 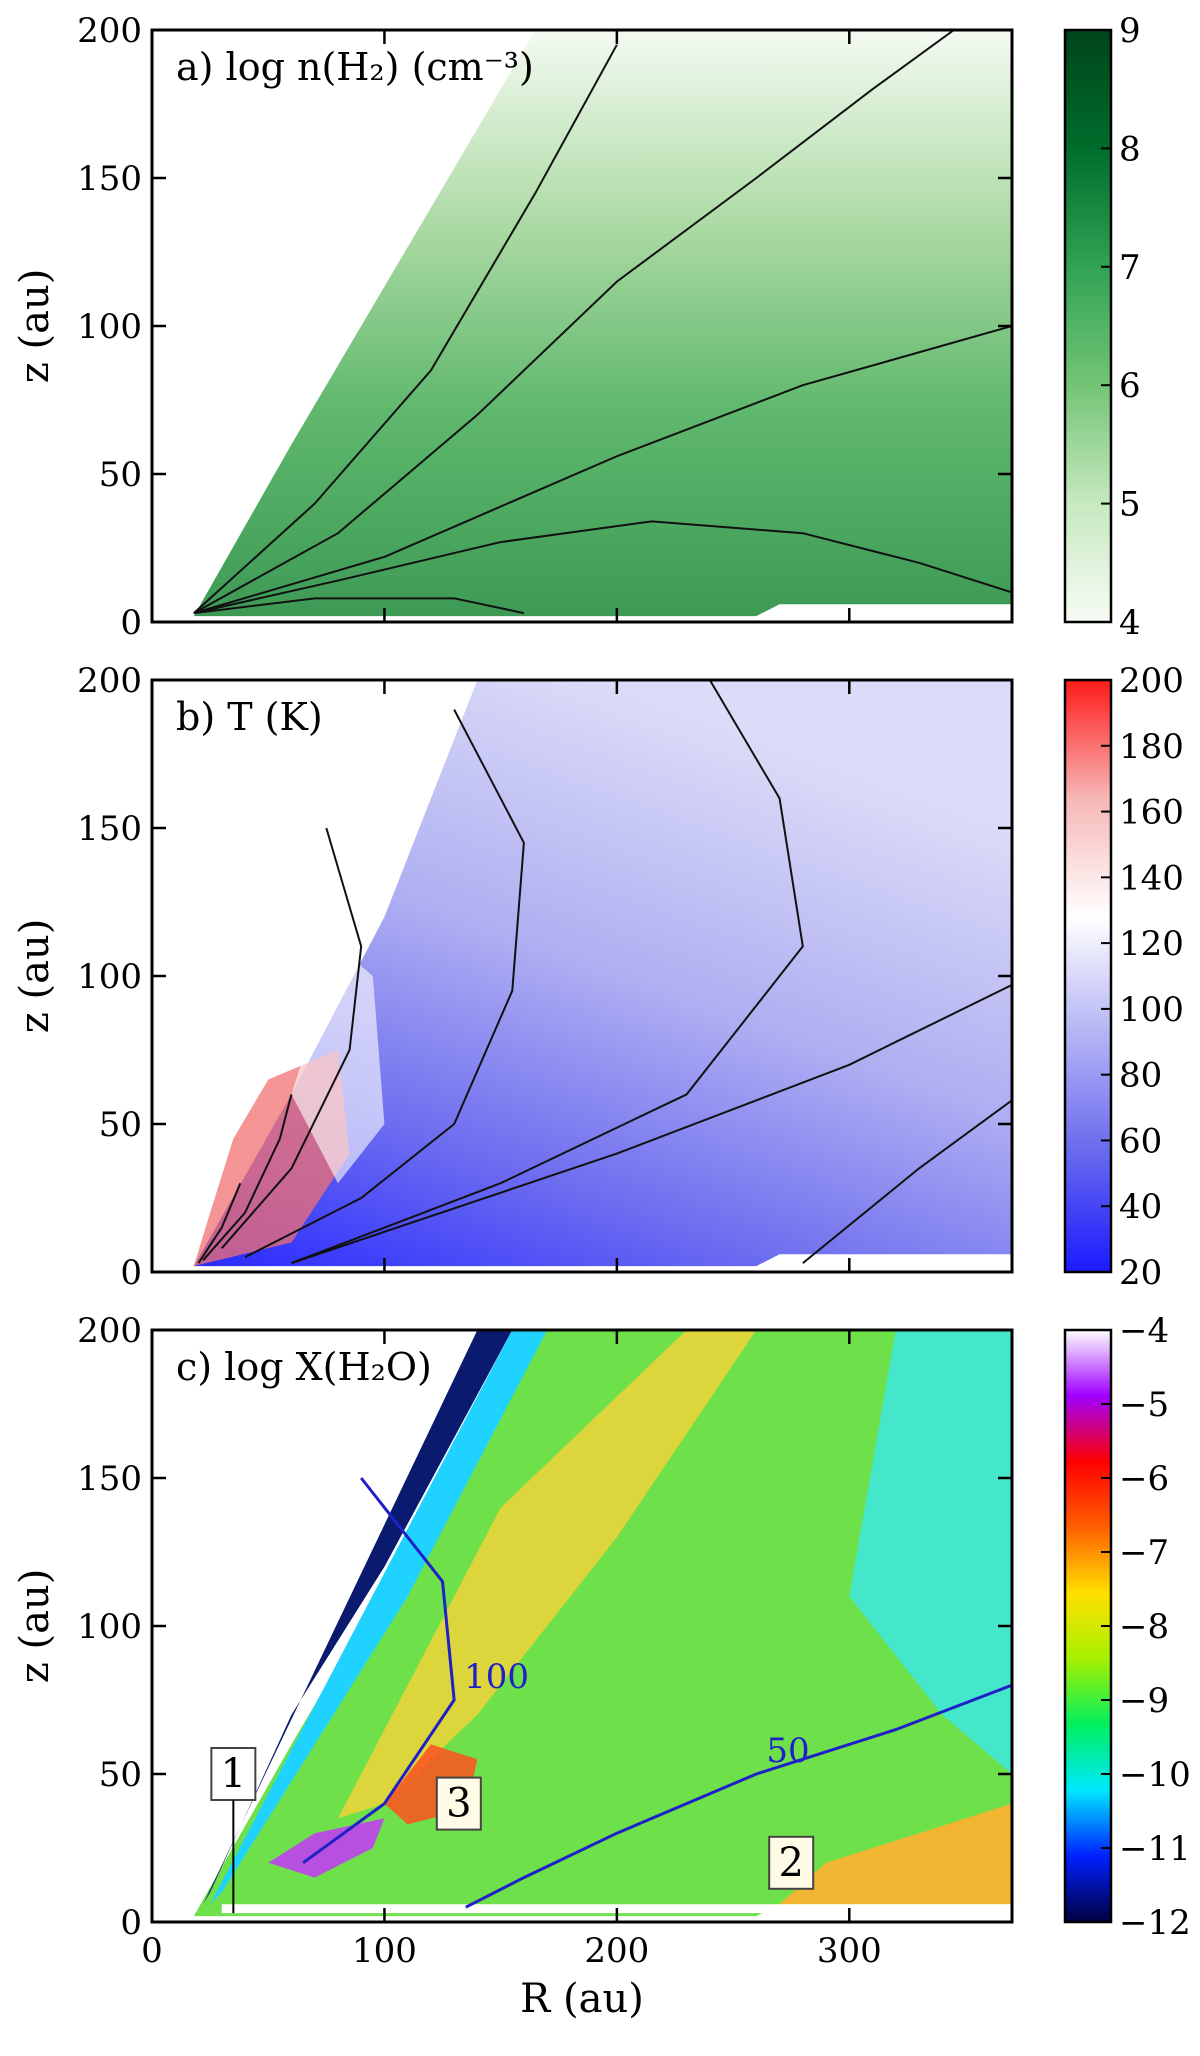 I want to click on yellow-band, so click(x=547, y=1574).